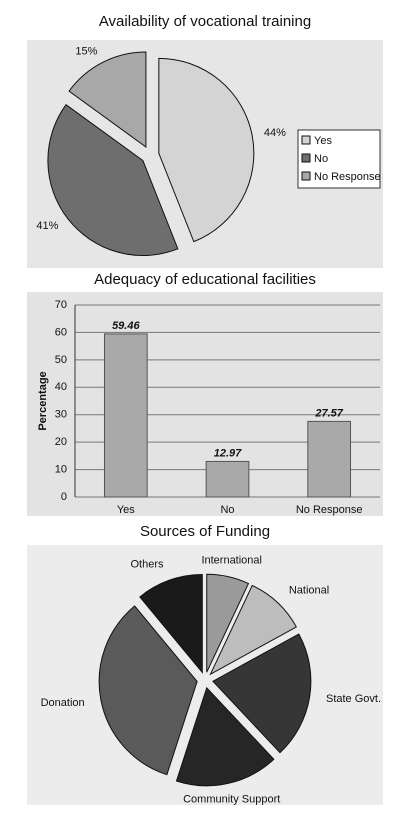 This screenshot has height=815, width=410. I want to click on y-tick-label: 0, so click(64, 497).